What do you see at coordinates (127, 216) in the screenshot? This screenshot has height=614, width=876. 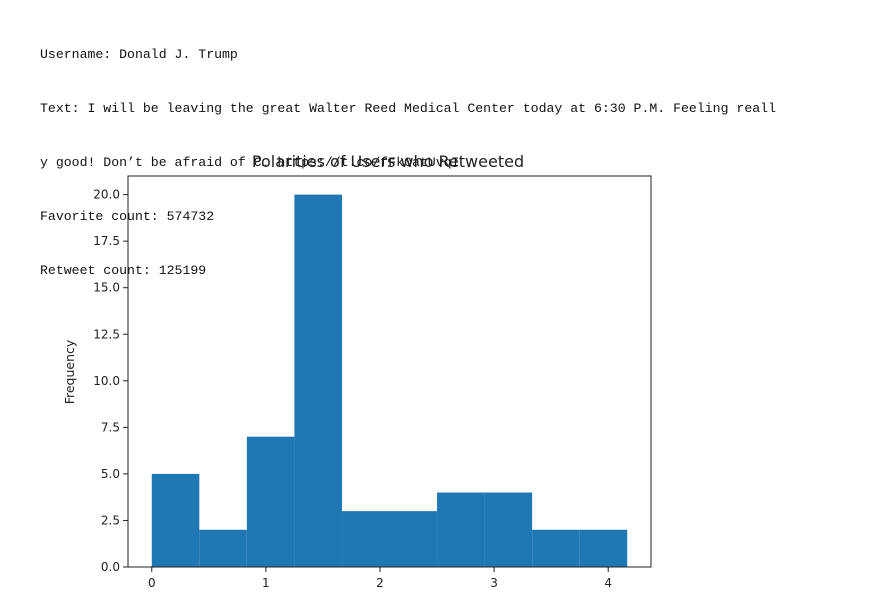 I see `favorite-count-line: Favorite count: 574732` at bounding box center [127, 216].